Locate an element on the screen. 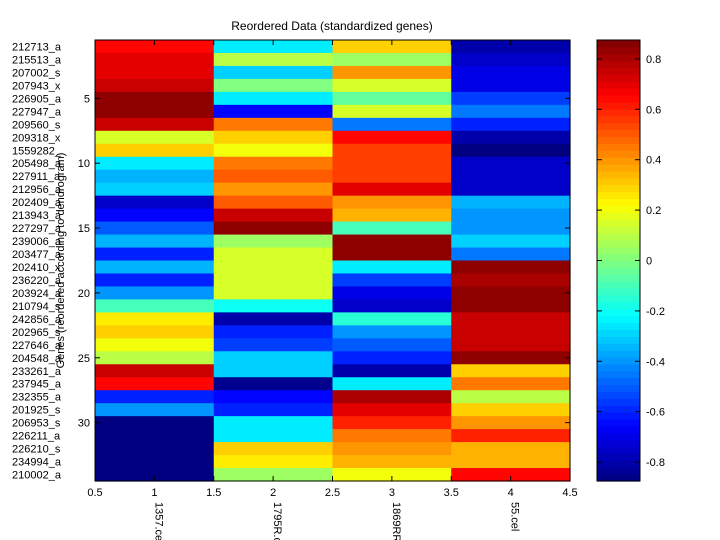 The width and height of the screenshot is (720, 540). x-tick-label: 2 is located at coordinates (273, 493).